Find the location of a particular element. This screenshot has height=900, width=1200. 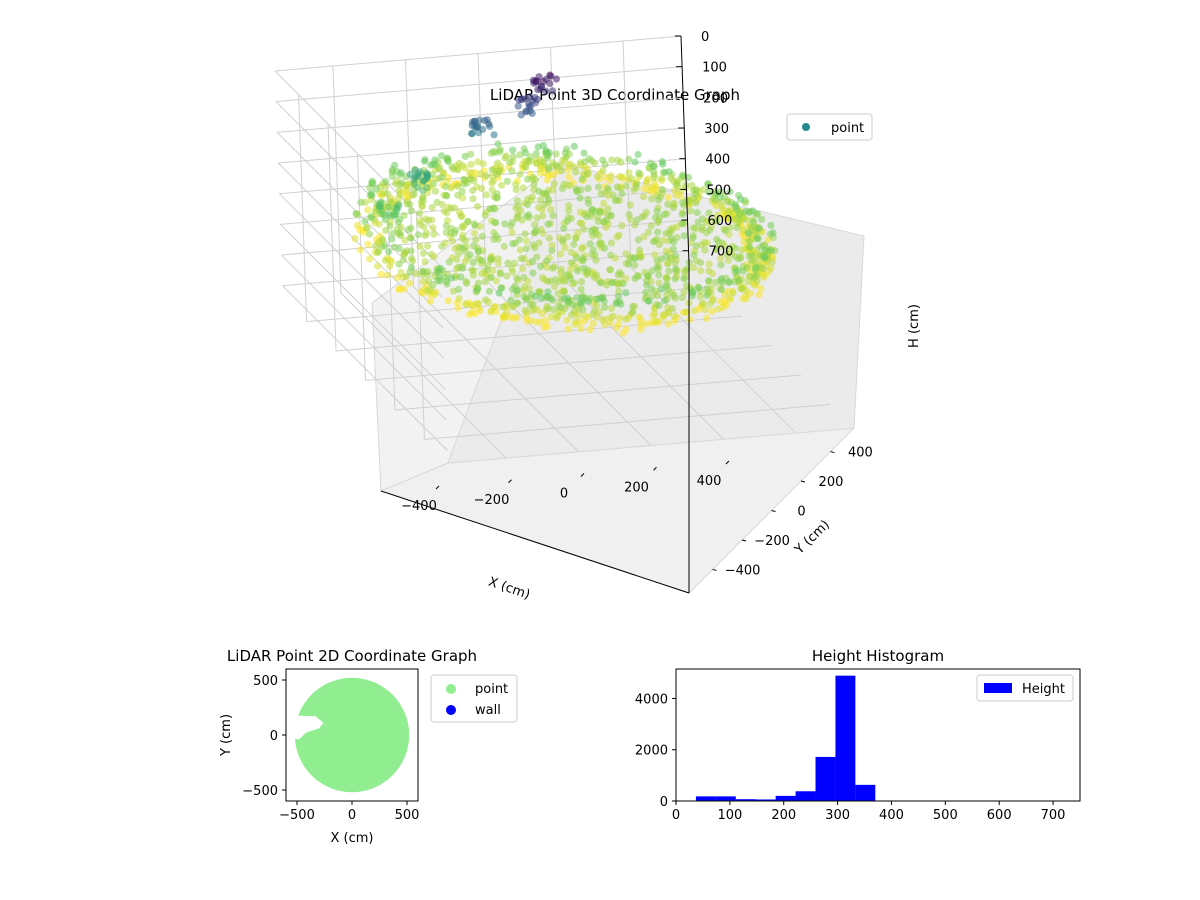

grid-line-x is located at coordinates (337, 179).